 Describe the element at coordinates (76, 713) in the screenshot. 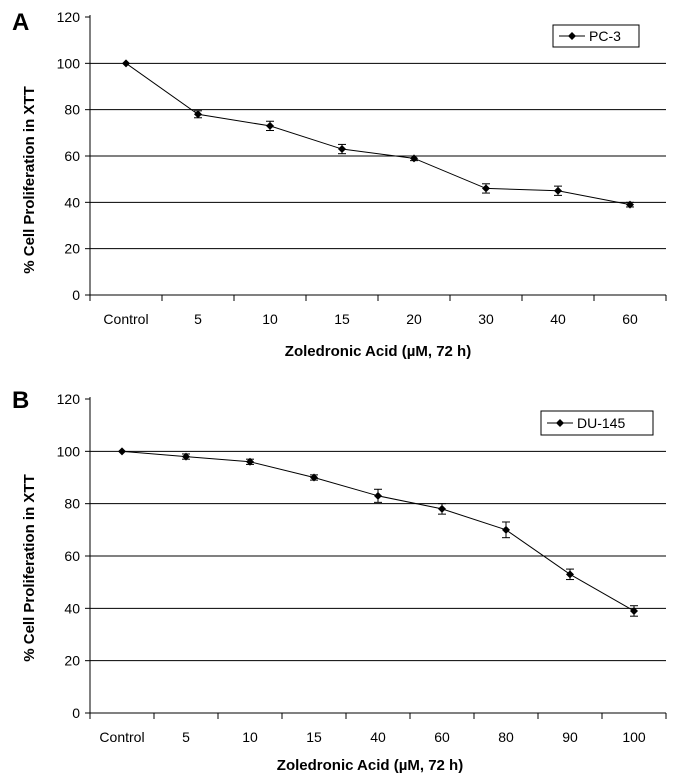

I see `panel-b-y-tick-label: 0` at that location.